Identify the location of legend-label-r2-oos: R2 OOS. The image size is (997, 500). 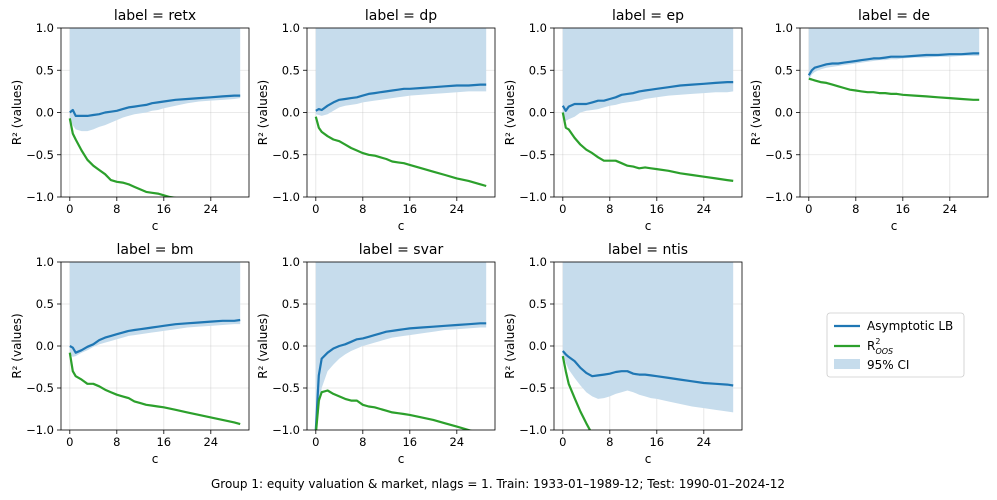
(880, 346).